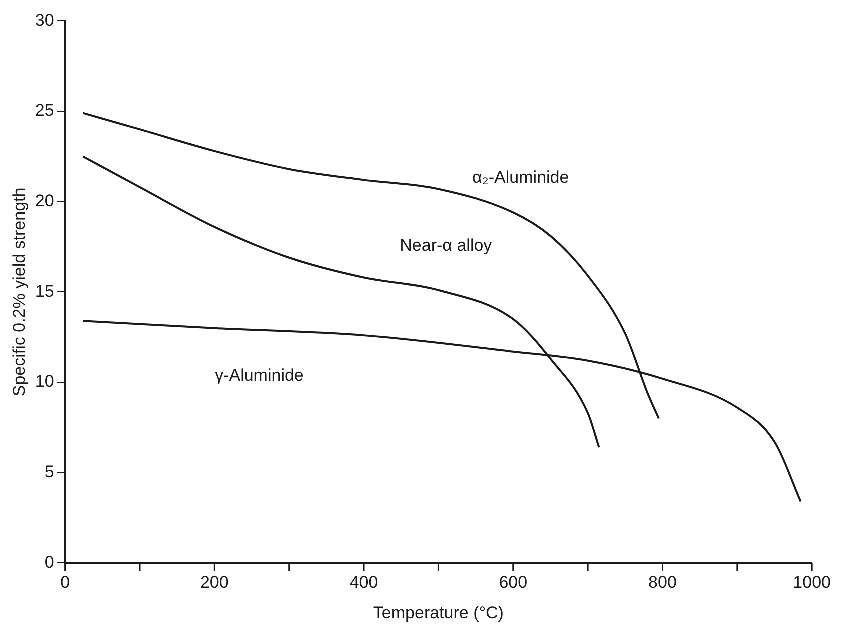 Image resolution: width=849 pixels, height=632 pixels. I want to click on x-tick-label: 600, so click(513, 582).